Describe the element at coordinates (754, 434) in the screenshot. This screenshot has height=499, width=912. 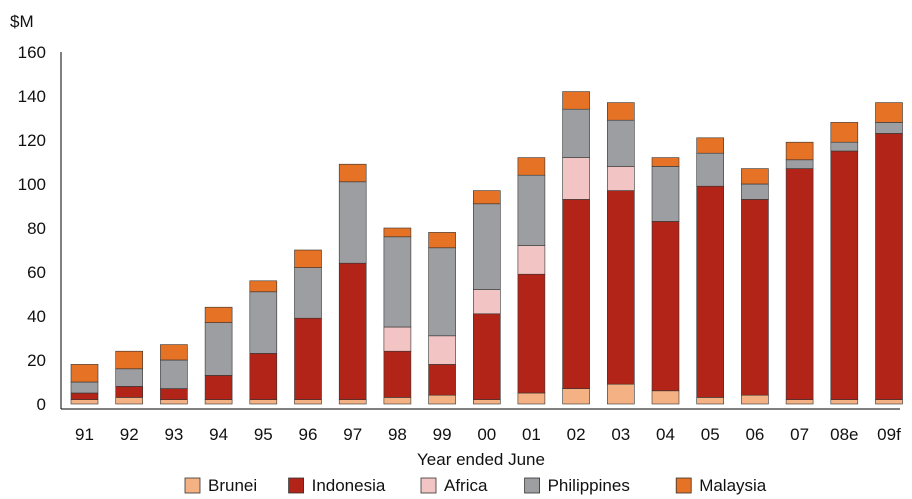
I see `x-tick-label: 06` at that location.